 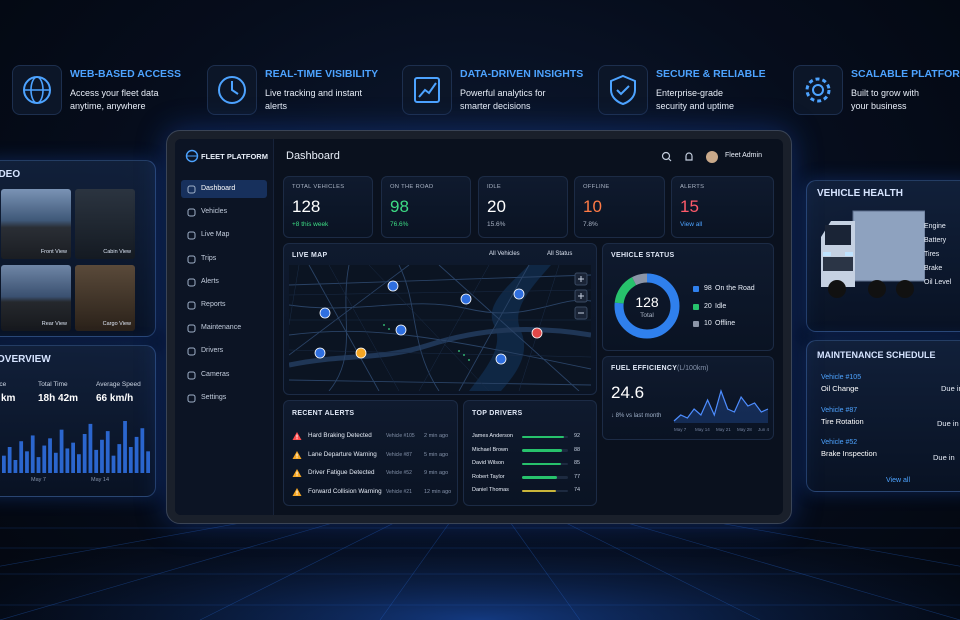 I want to click on nav-item: Vehicles, so click(x=214, y=212).